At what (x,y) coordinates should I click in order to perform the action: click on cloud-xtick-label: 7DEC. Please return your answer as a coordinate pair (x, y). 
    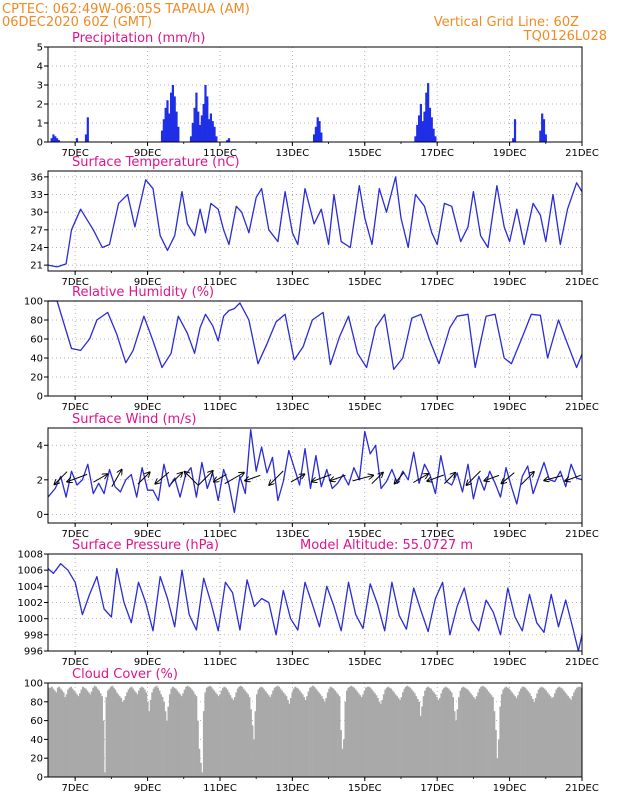
    Looking at the image, I should click on (74, 788).